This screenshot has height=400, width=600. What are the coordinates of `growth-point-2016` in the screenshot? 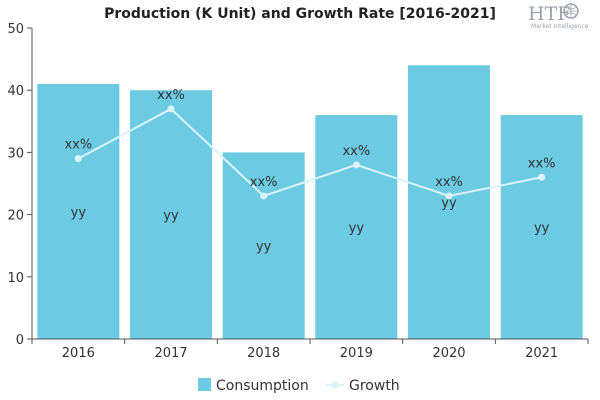 It's located at (78, 159).